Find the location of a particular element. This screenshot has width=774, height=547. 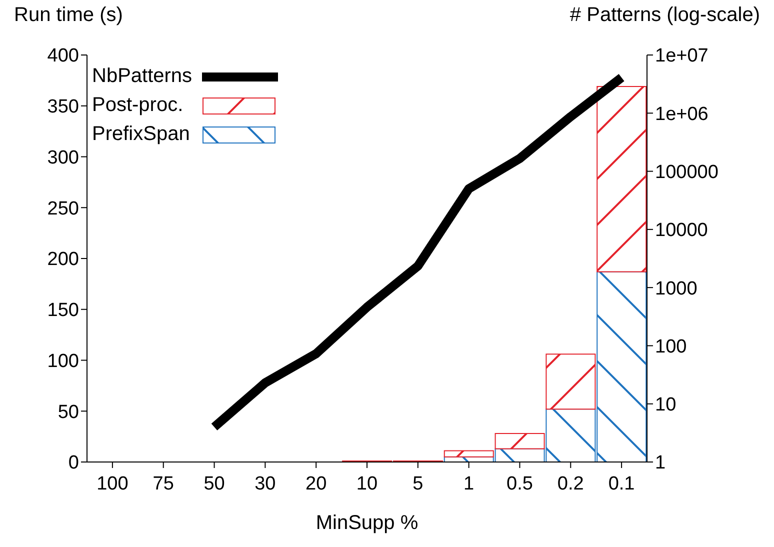

y-tick-label: 50 is located at coordinates (68, 412).